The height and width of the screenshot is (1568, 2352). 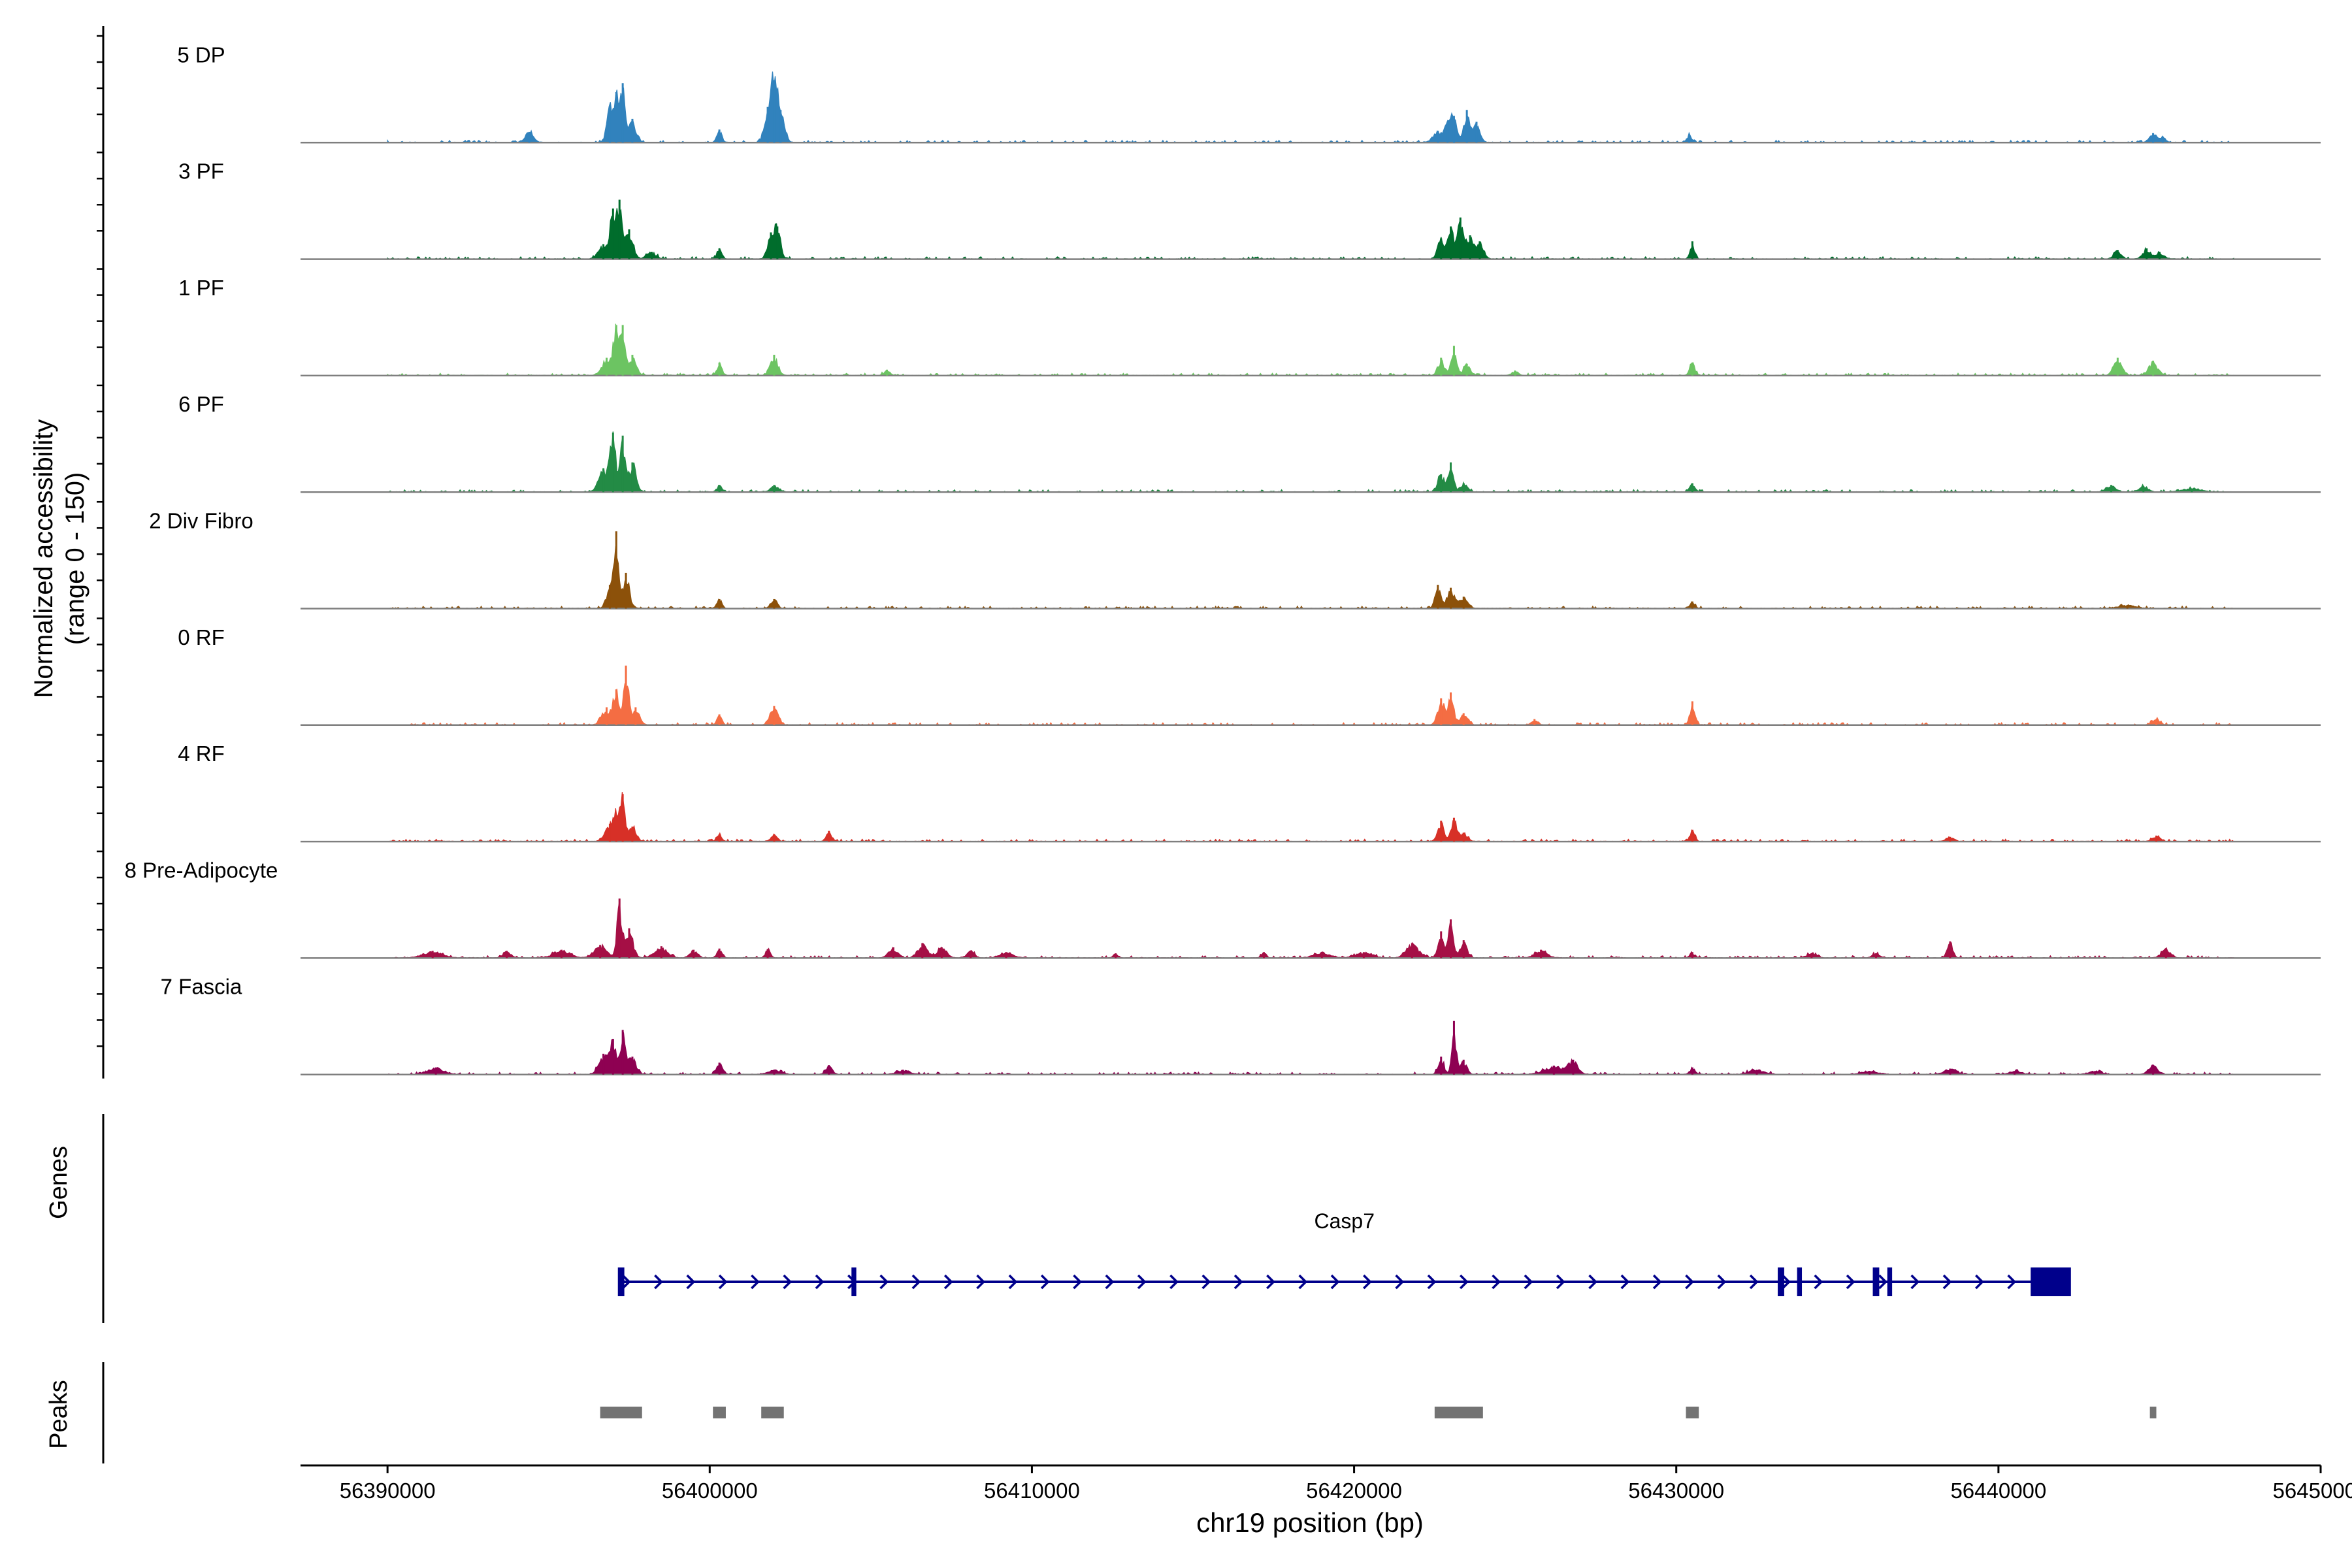 I want to click on peak-panel: Peaks, so click(x=1101, y=1412).